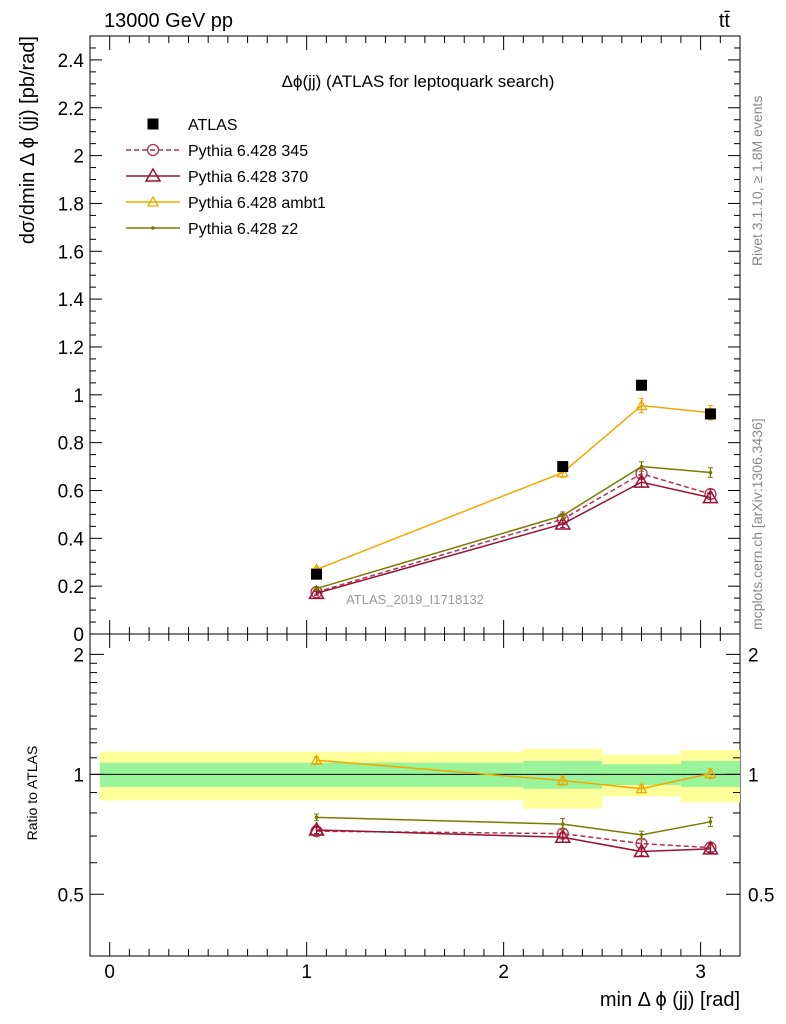 The height and width of the screenshot is (1024, 786). I want to click on series-atlas, so click(513, 479).